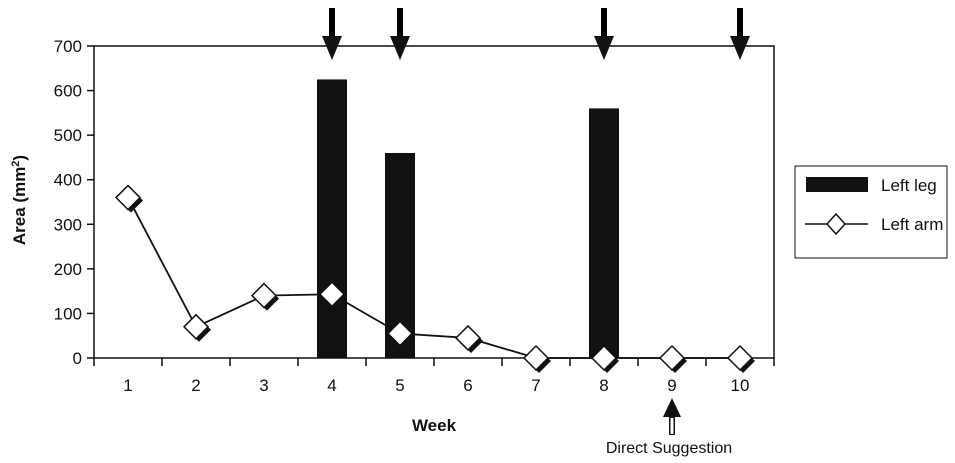 This screenshot has height=463, width=955. I want to click on legend: Left leg Left arm, so click(871, 212).